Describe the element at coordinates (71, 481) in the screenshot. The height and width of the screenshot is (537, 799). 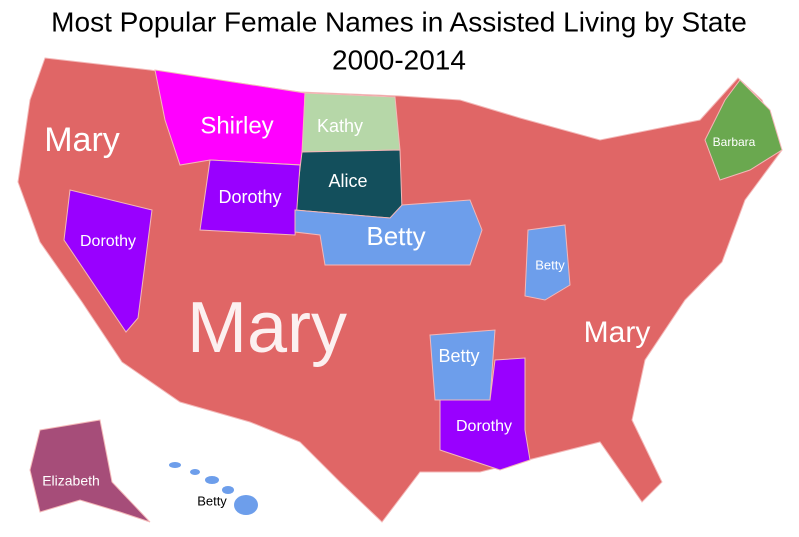
I see `state-label: Elizabeth` at that location.